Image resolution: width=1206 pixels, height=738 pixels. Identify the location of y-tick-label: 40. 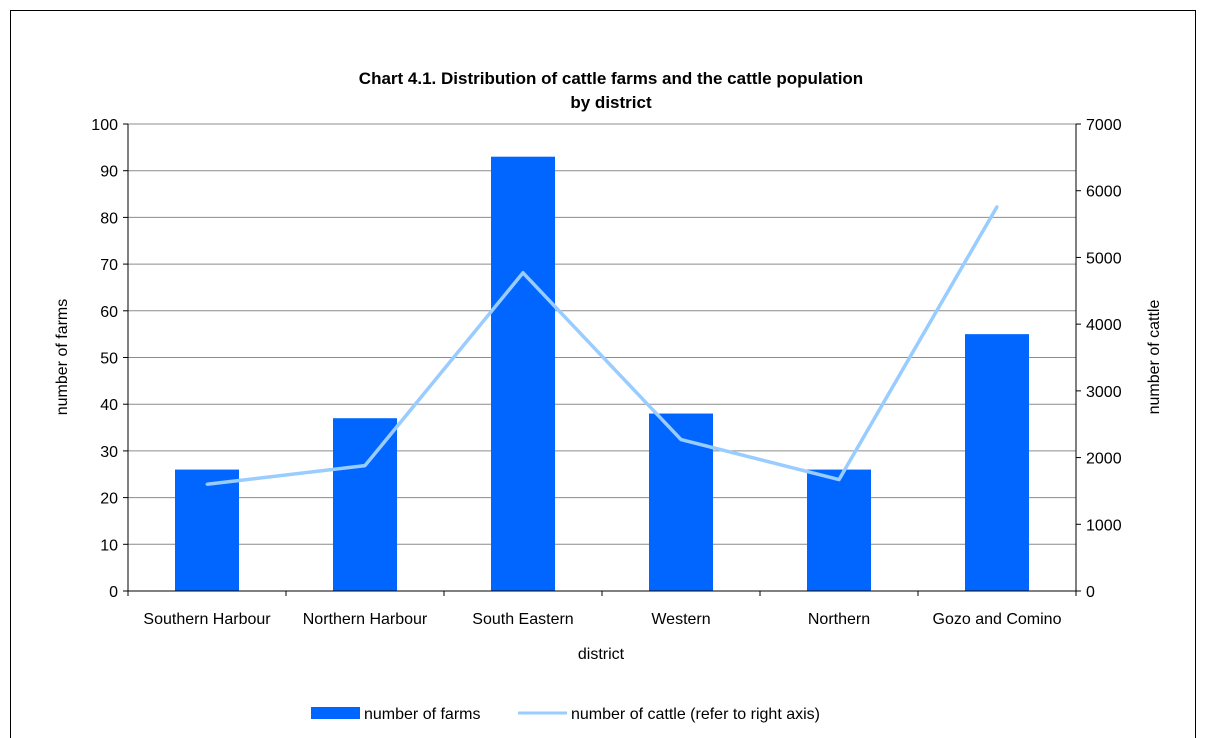
(109, 405).